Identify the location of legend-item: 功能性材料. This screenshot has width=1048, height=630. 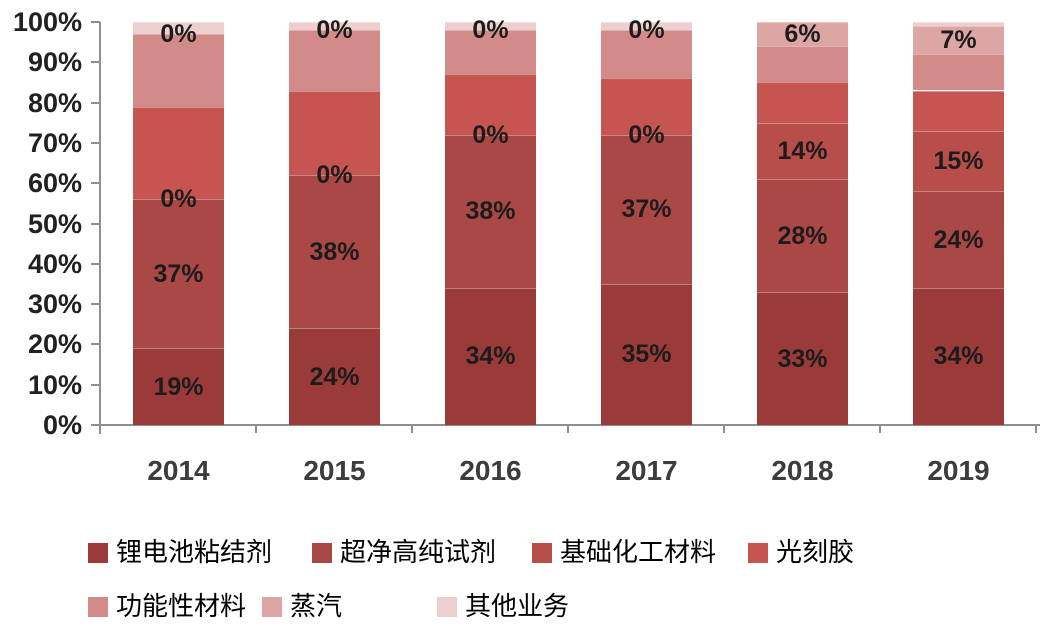
(167, 607).